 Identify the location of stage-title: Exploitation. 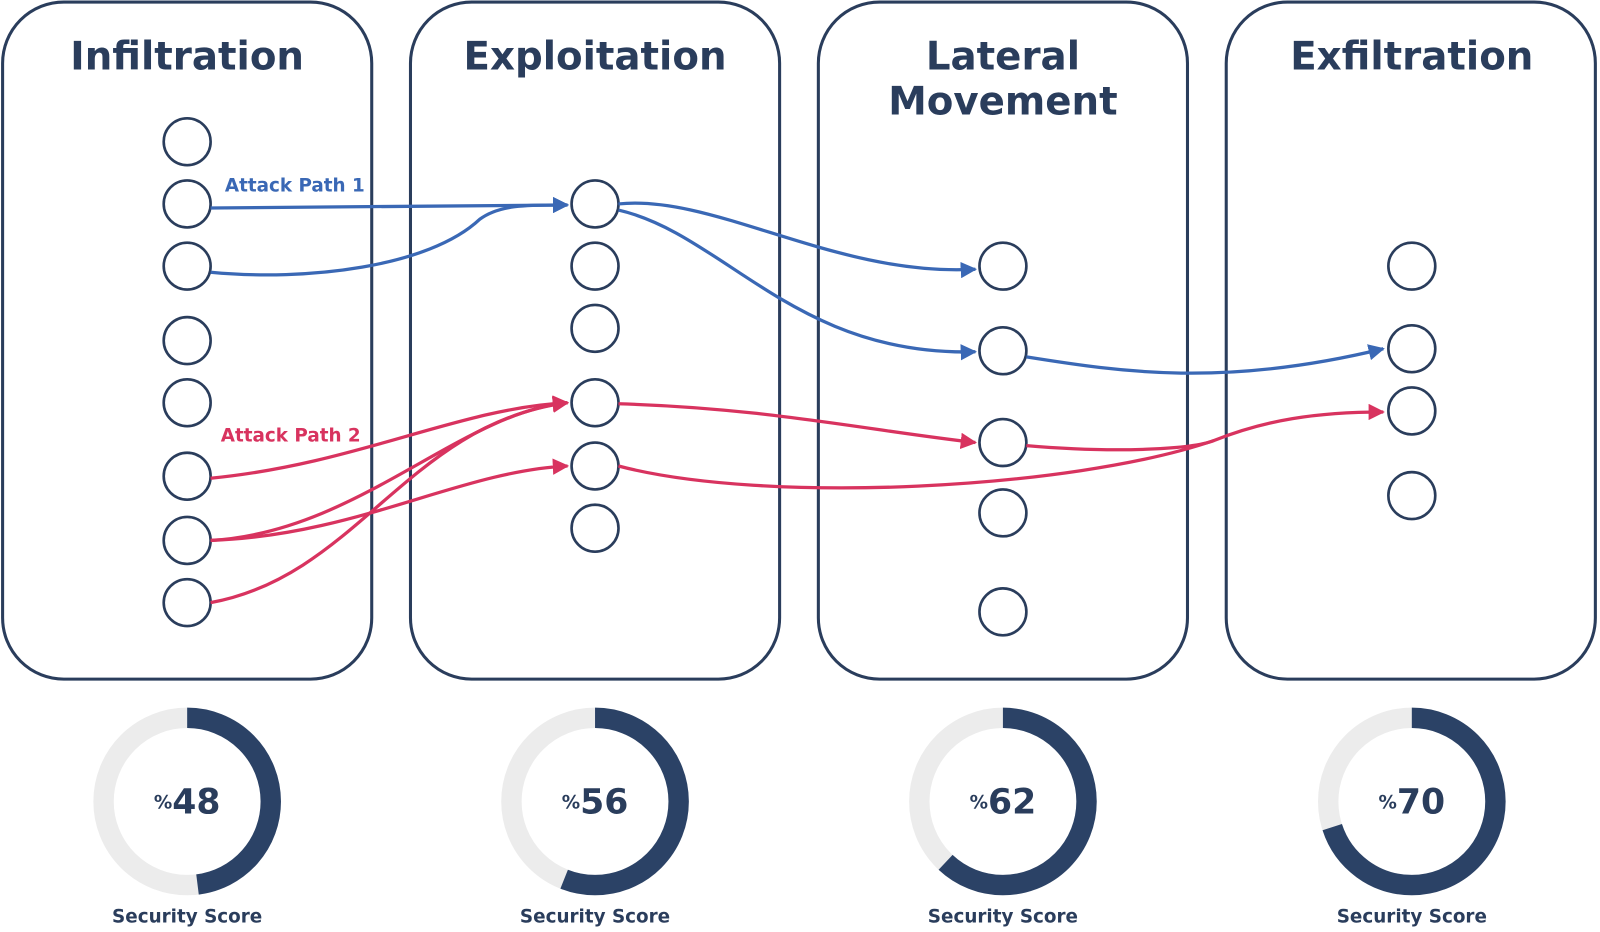
(595, 57).